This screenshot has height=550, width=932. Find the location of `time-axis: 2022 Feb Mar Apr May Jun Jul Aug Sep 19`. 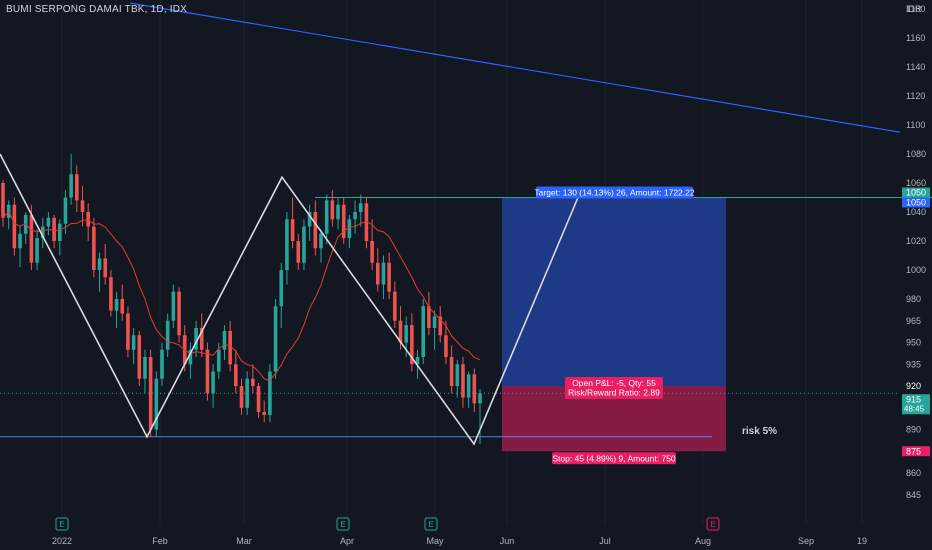

time-axis: 2022 Feb Mar Apr May Jun Jul Aug Sep 19 is located at coordinates (459, 541).